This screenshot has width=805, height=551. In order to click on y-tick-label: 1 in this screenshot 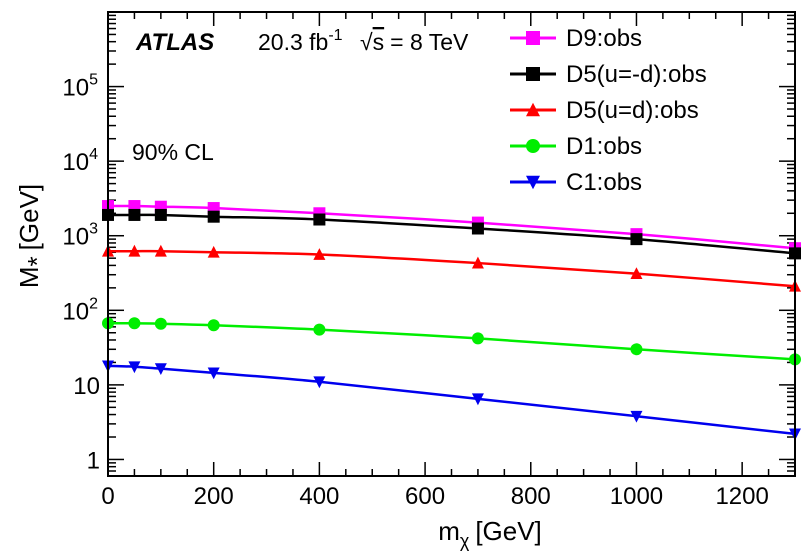, I will do `click(93, 460)`.